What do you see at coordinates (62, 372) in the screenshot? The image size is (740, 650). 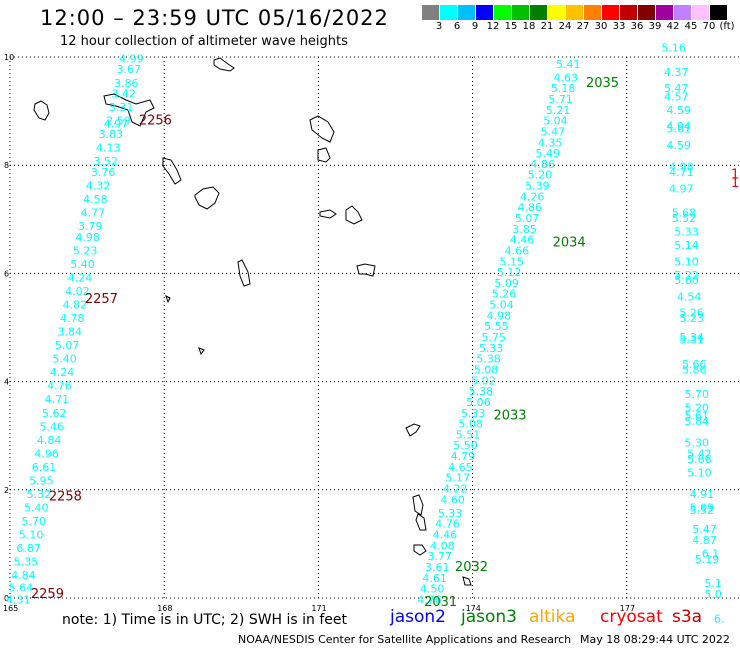 I see `wave-height-value: 4.24` at bounding box center [62, 372].